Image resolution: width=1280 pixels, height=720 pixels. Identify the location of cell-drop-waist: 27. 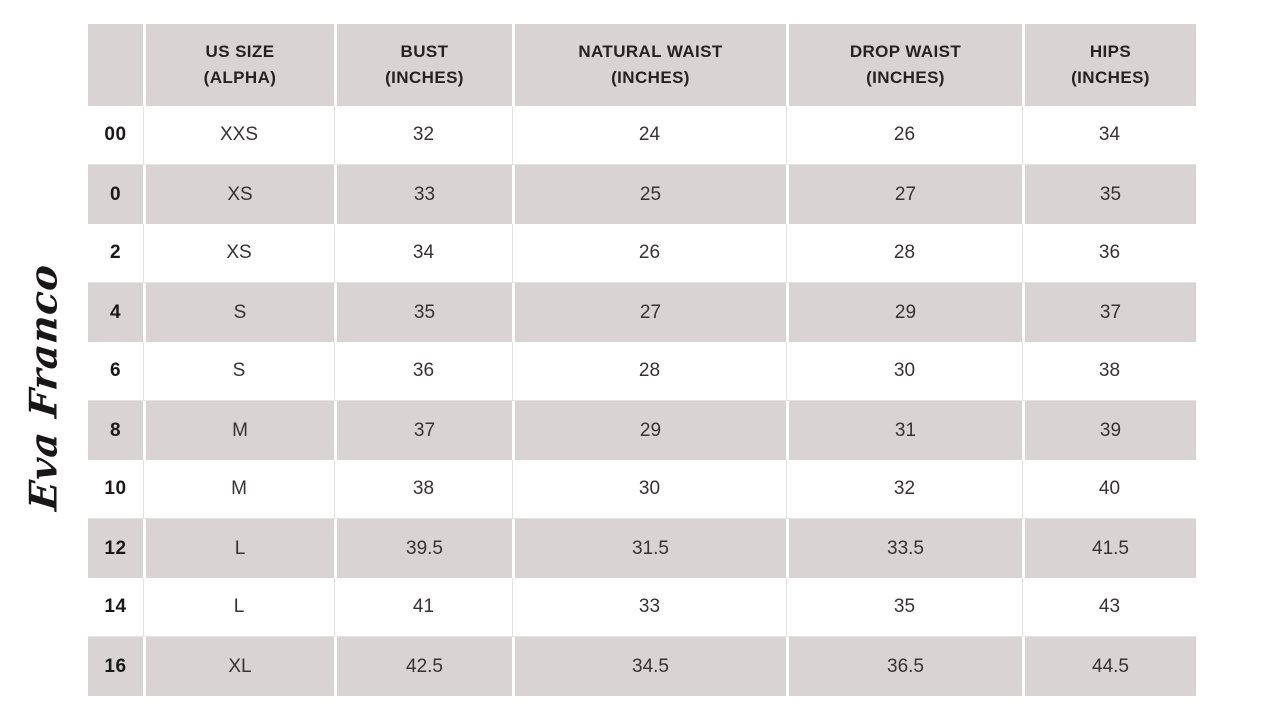
(904, 194).